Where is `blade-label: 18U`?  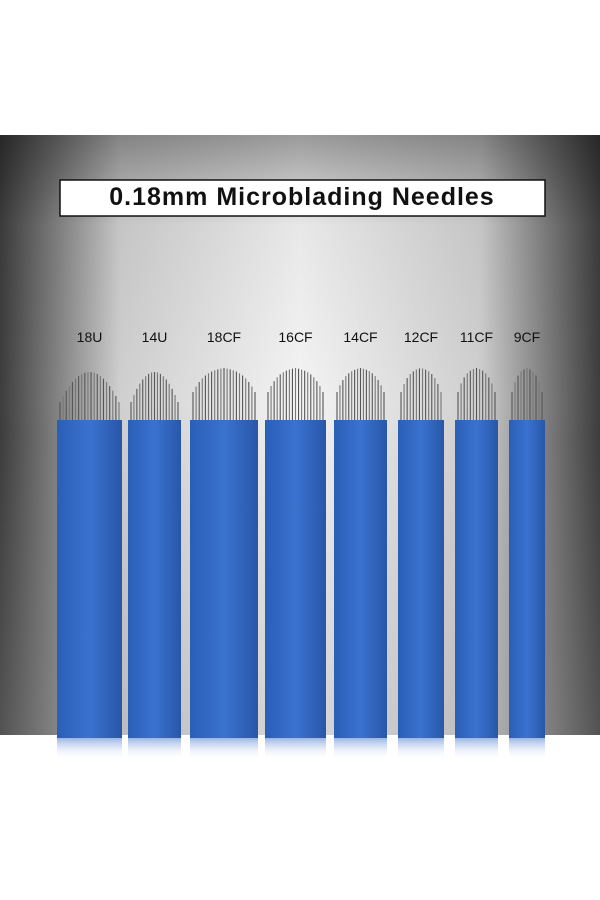
blade-label: 18U is located at coordinates (90, 337).